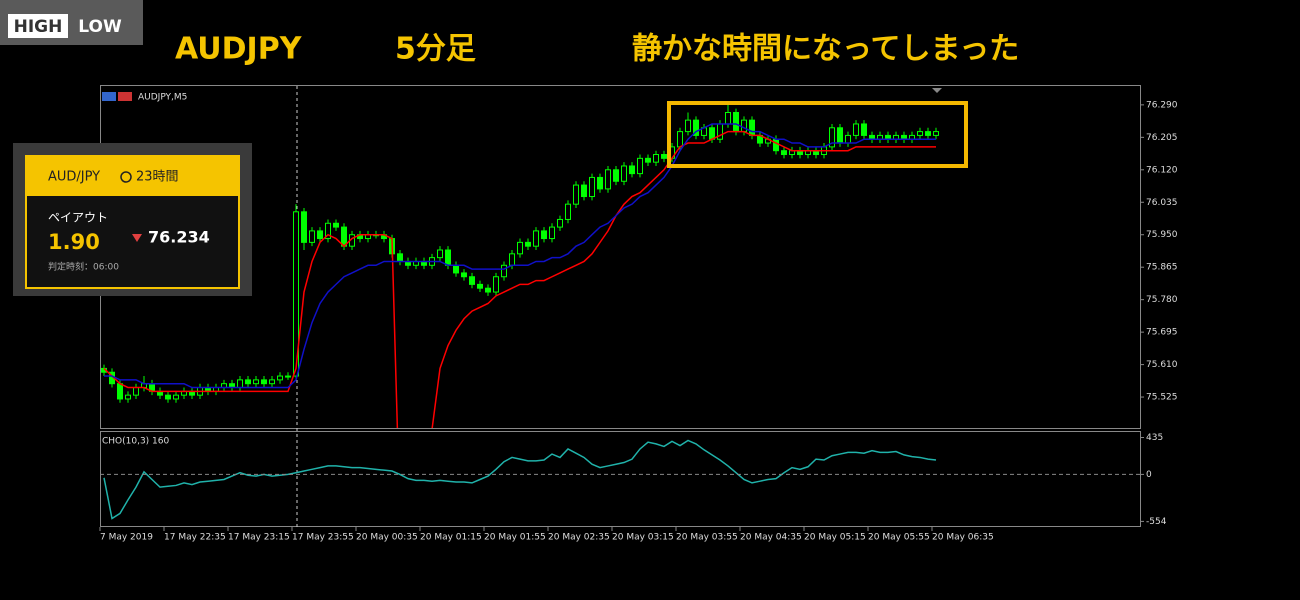 The height and width of the screenshot is (600, 1300). Describe the element at coordinates (520, 479) in the screenshot. I see `line` at that location.